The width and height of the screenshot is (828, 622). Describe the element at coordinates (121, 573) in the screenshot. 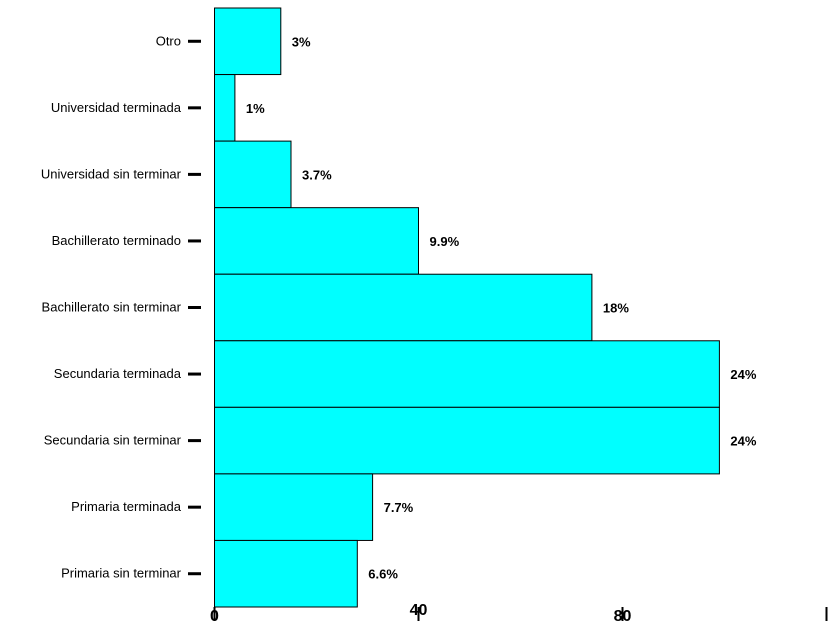

I see `category-label: Primaria sin terminar` at that location.